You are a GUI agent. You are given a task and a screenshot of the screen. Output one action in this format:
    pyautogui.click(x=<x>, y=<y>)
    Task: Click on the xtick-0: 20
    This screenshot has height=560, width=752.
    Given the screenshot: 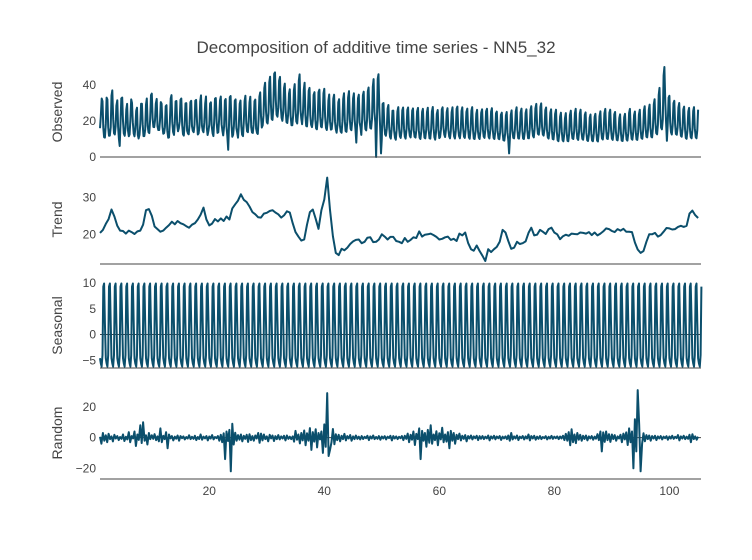 What is the action you would take?
    pyautogui.click(x=210, y=491)
    